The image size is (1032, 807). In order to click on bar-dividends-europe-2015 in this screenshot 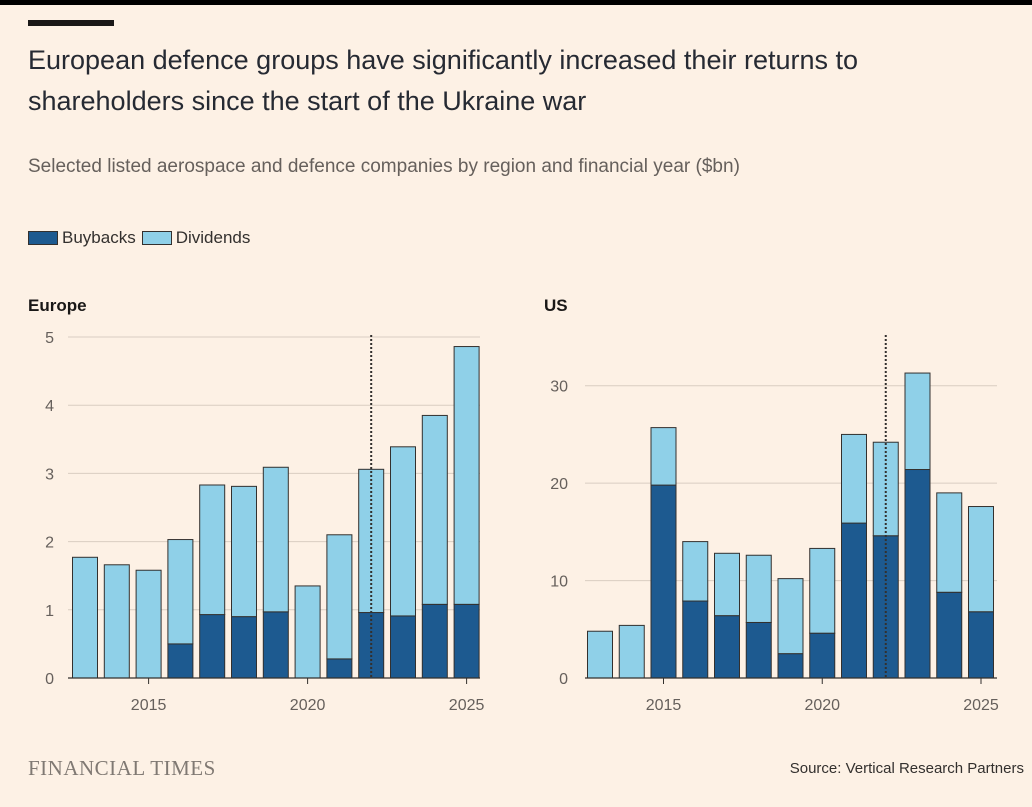, I will do `click(148, 624)`.